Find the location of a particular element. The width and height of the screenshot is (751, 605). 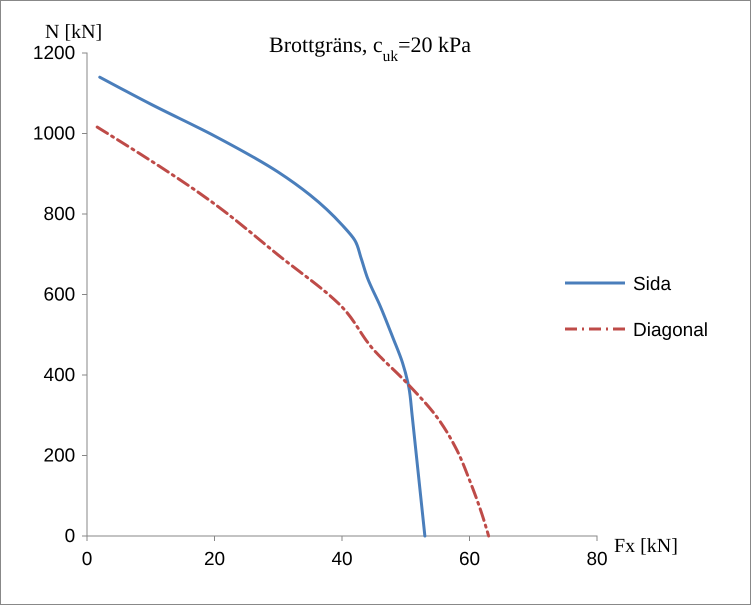

x-tick-label: 60 is located at coordinates (469, 559).